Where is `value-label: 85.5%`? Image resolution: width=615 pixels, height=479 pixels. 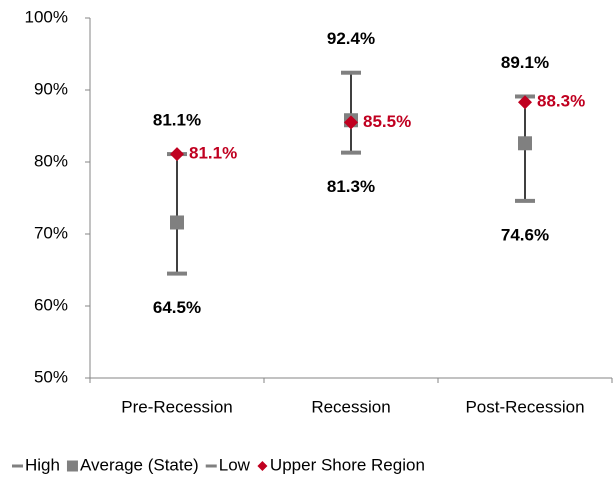
value-label: 85.5% is located at coordinates (387, 121).